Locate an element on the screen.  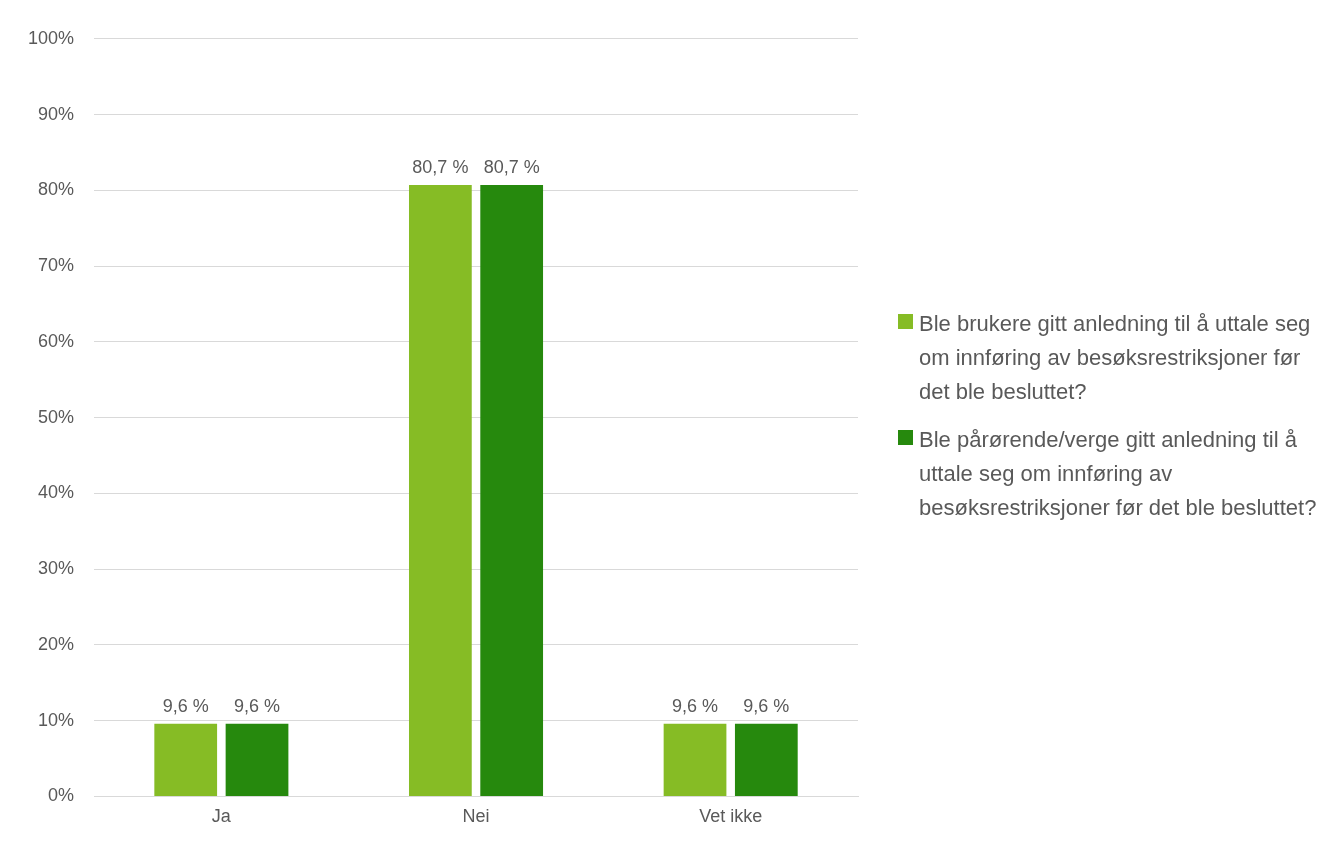
y-tick-label: 30% is located at coordinates (56, 568).